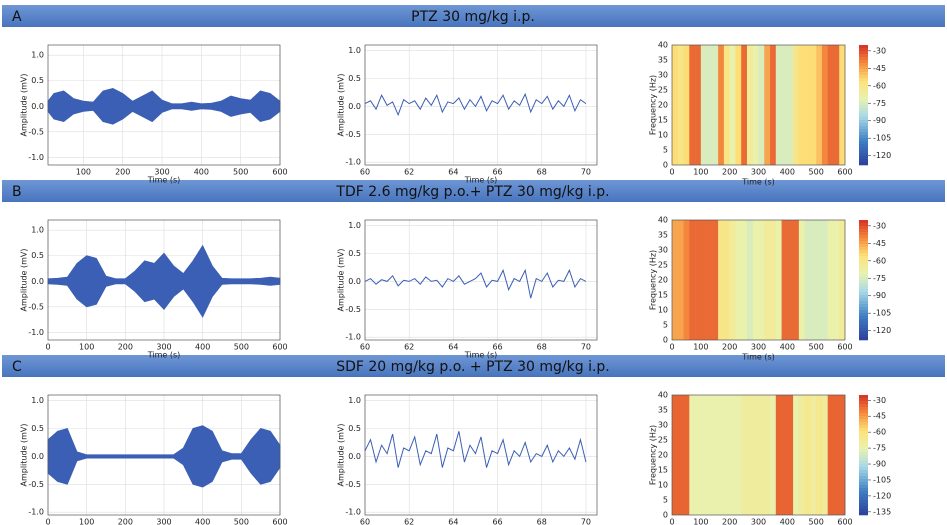  What do you see at coordinates (542, 172) in the screenshot?
I see `x-tick-label: 68` at bounding box center [542, 172].